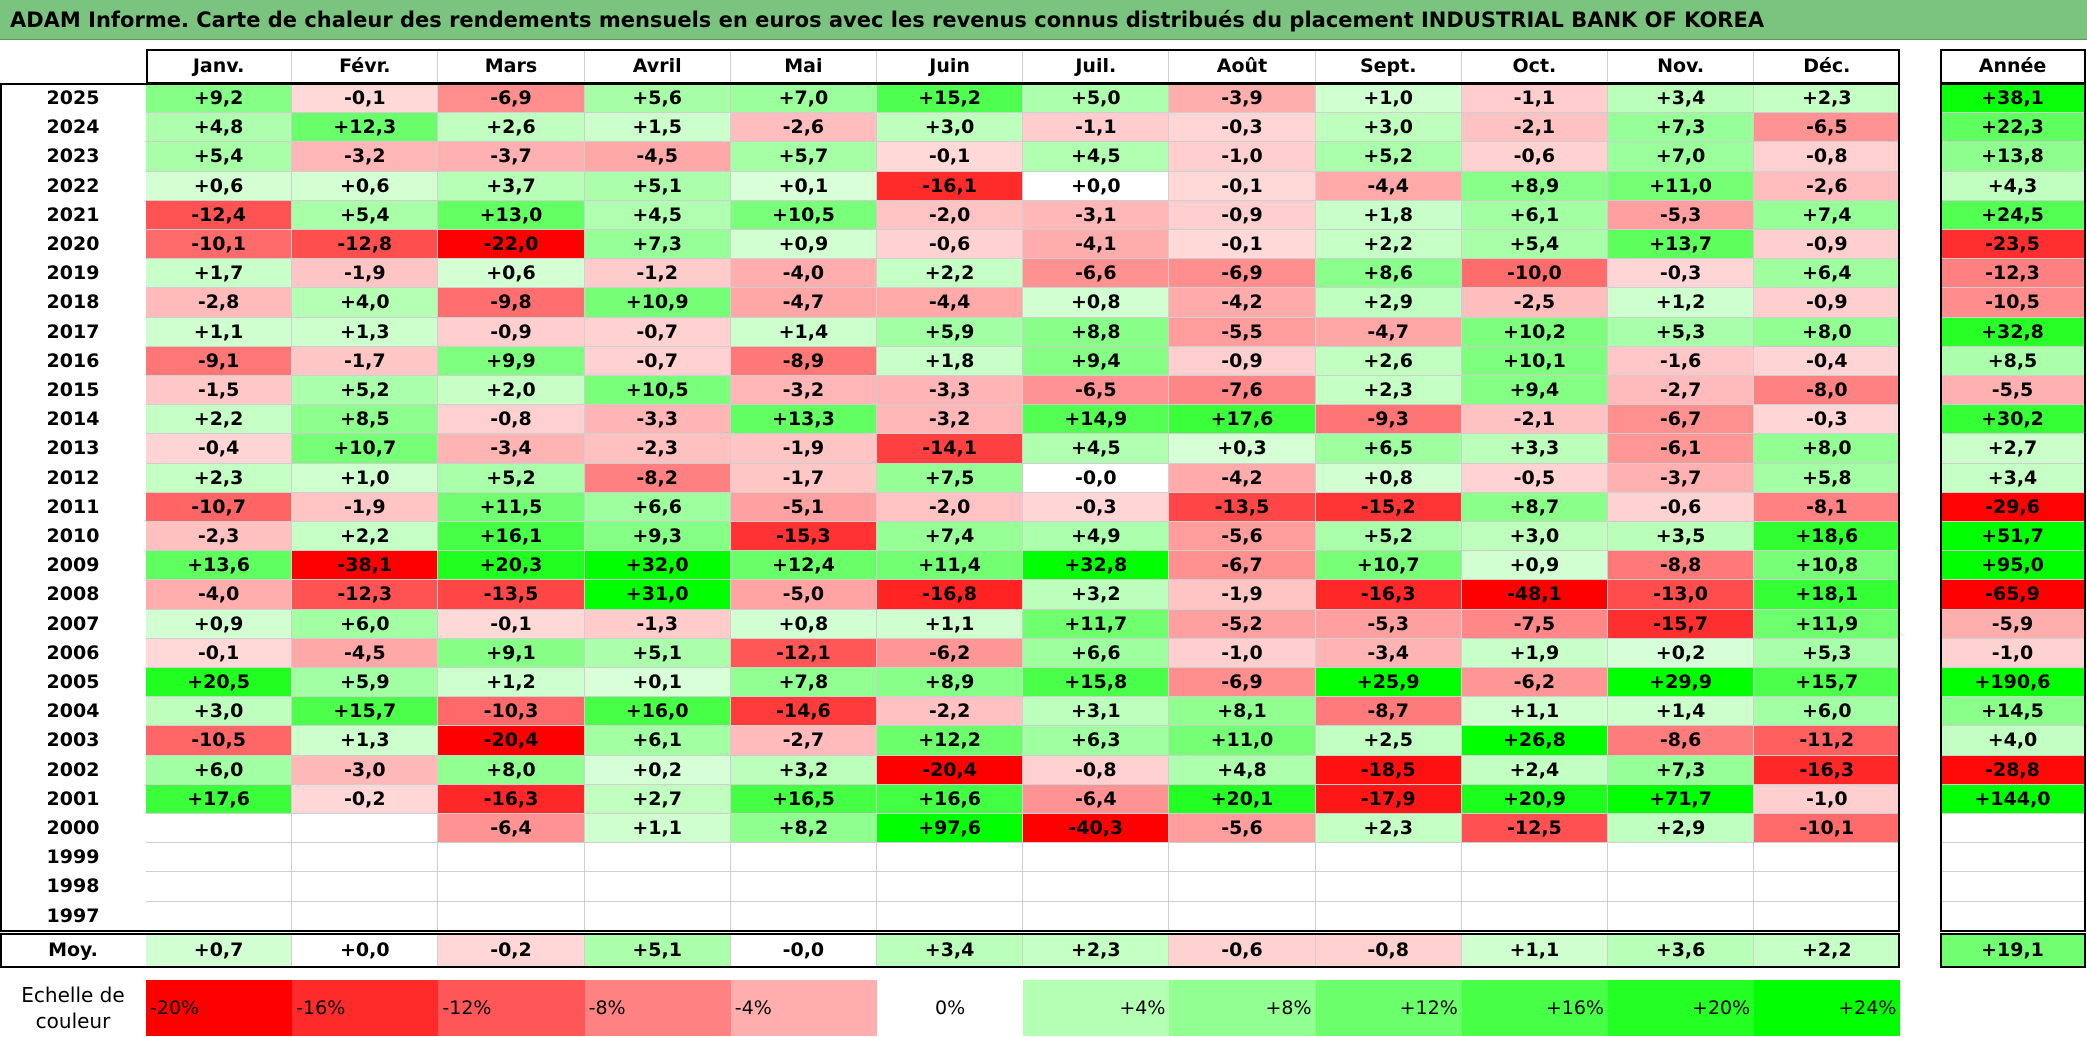 This screenshot has height=1037, width=2087. Describe the element at coordinates (365, 566) in the screenshot. I see `heatmap-cell: -38,1` at that location.